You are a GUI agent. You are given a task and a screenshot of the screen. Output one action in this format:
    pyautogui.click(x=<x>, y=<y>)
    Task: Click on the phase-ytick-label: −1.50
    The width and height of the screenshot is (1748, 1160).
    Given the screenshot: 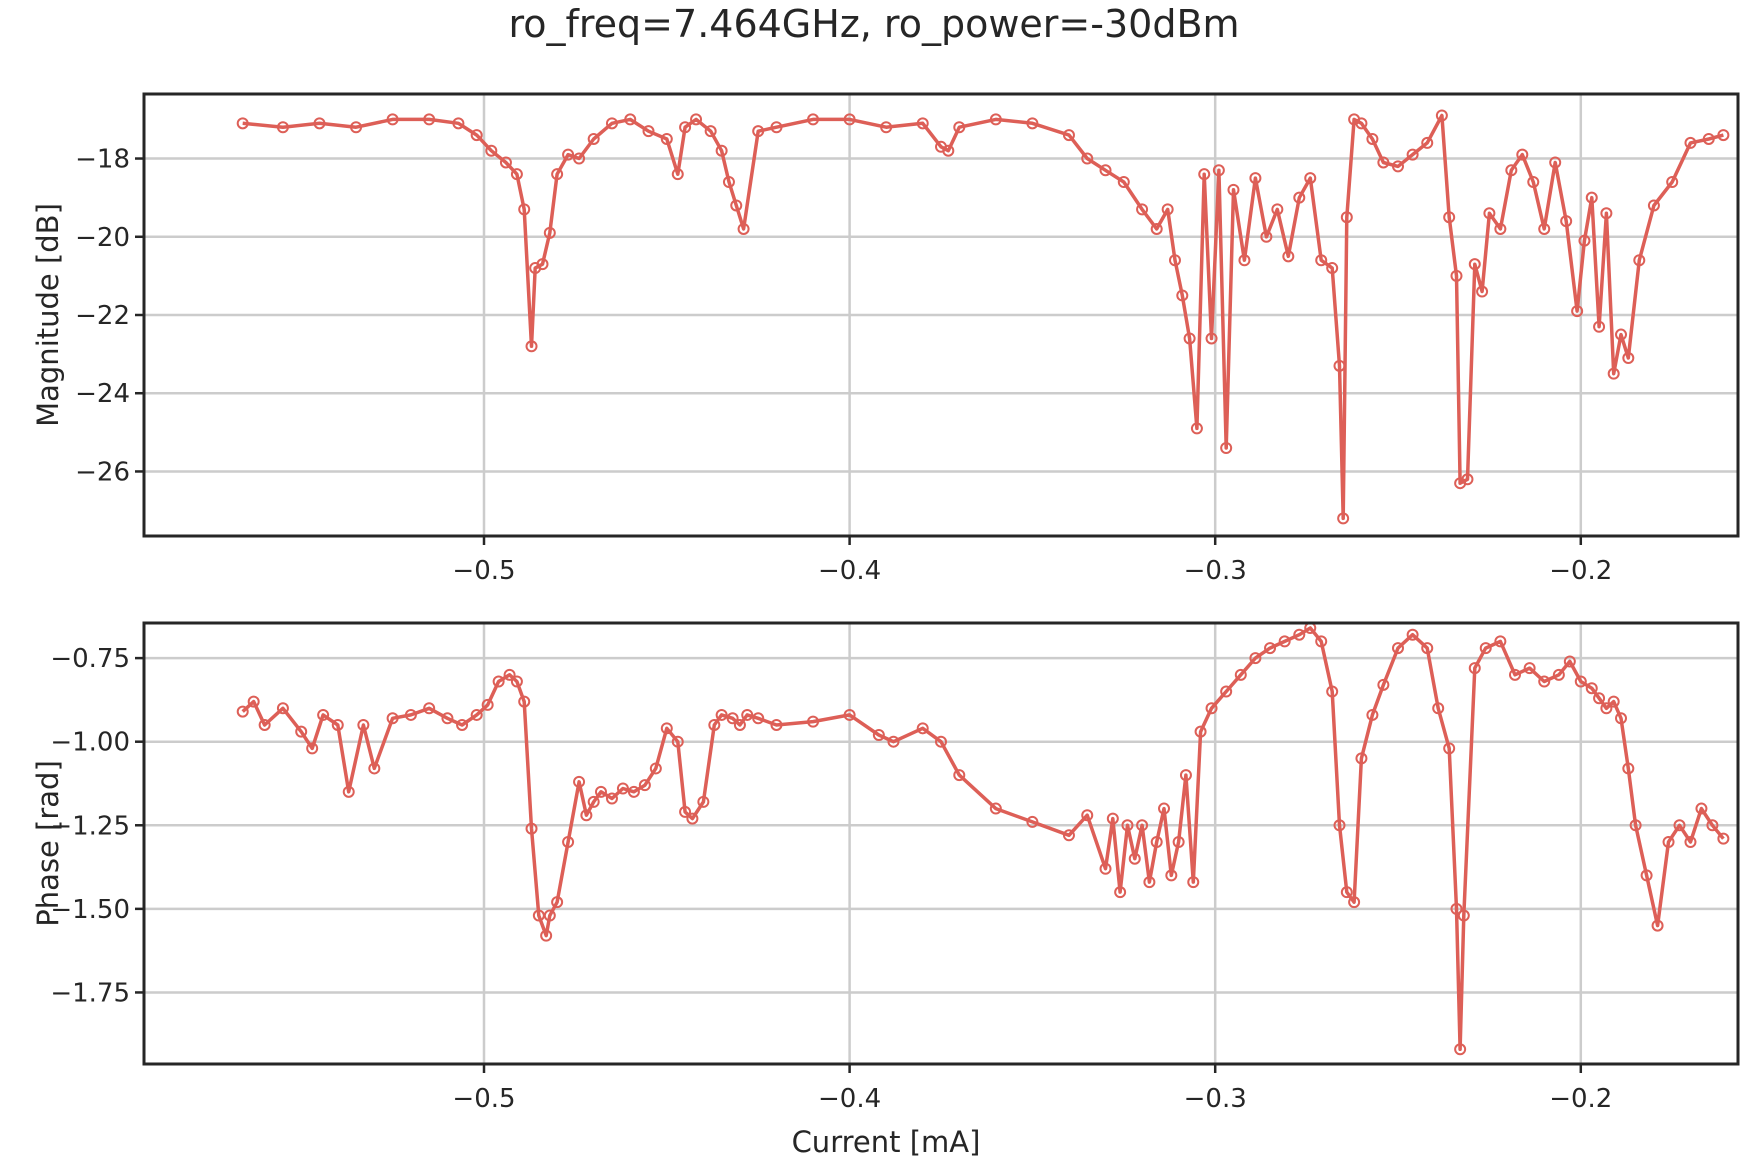 What is the action you would take?
    pyautogui.click(x=90, y=910)
    